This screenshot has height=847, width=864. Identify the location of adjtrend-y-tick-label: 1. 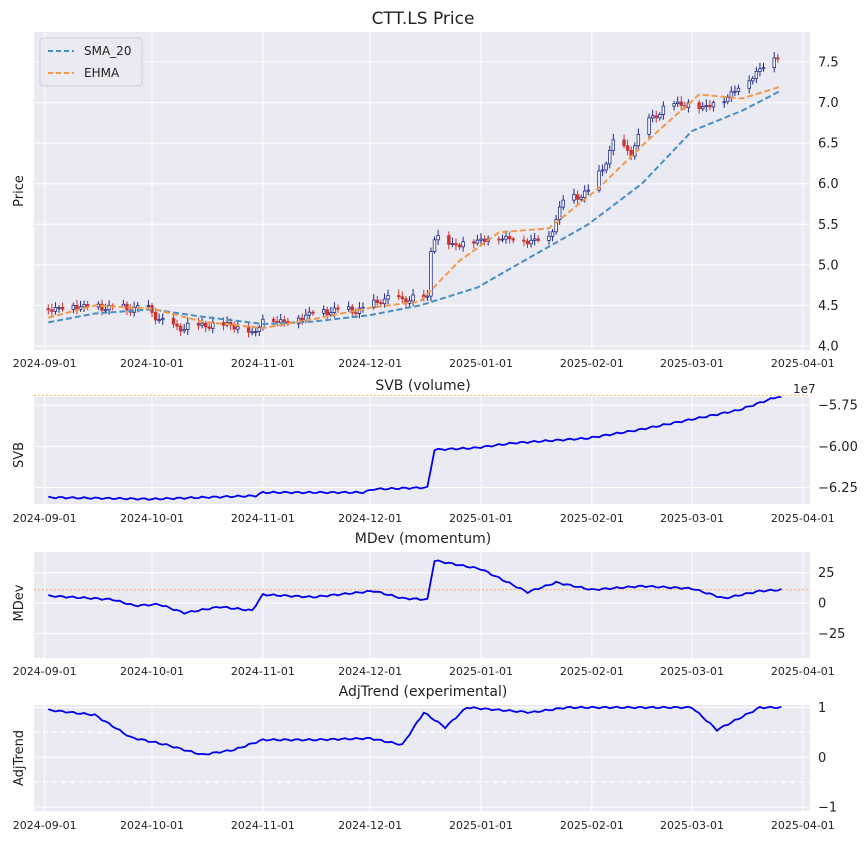
(822, 708).